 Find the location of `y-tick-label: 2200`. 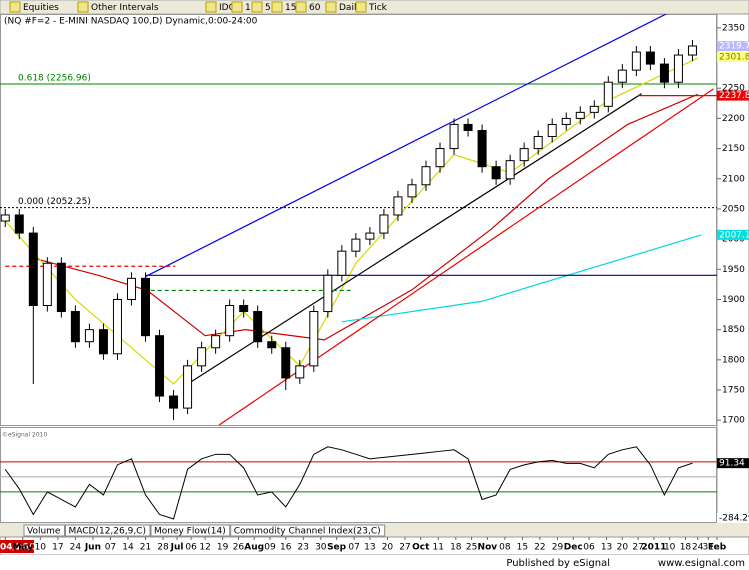

y-tick-label: 2200 is located at coordinates (733, 119).